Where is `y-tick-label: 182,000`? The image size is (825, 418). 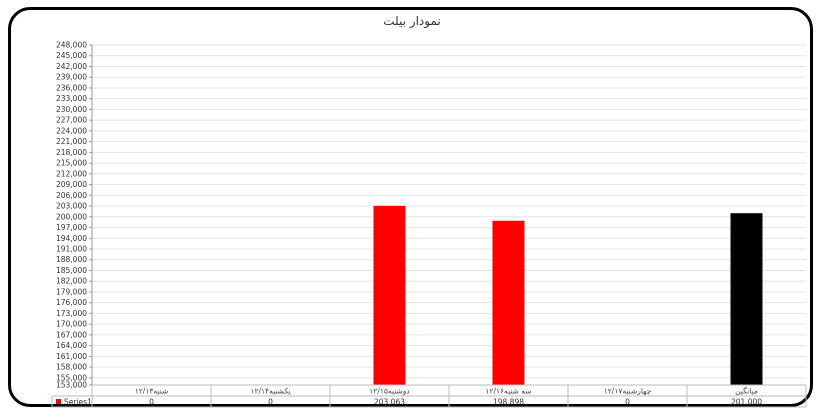
y-tick-label: 182,000 is located at coordinates (71, 281).